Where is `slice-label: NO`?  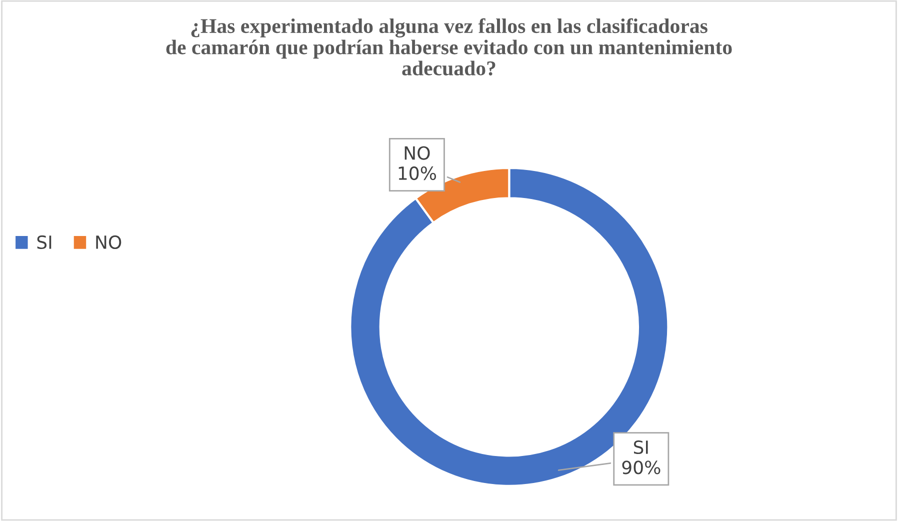
slice-label: NO is located at coordinates (417, 153).